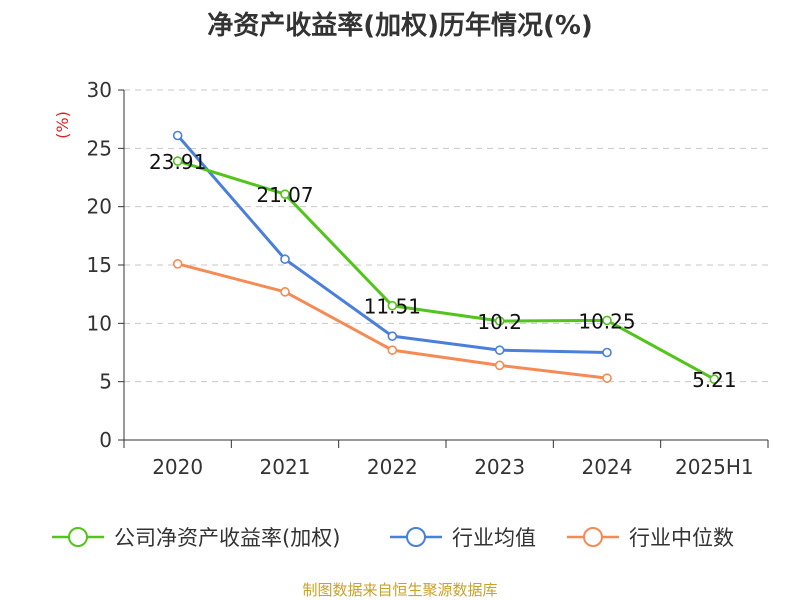 The width and height of the screenshot is (800, 600). I want to click on y-tick-label: 20, so click(99, 207).